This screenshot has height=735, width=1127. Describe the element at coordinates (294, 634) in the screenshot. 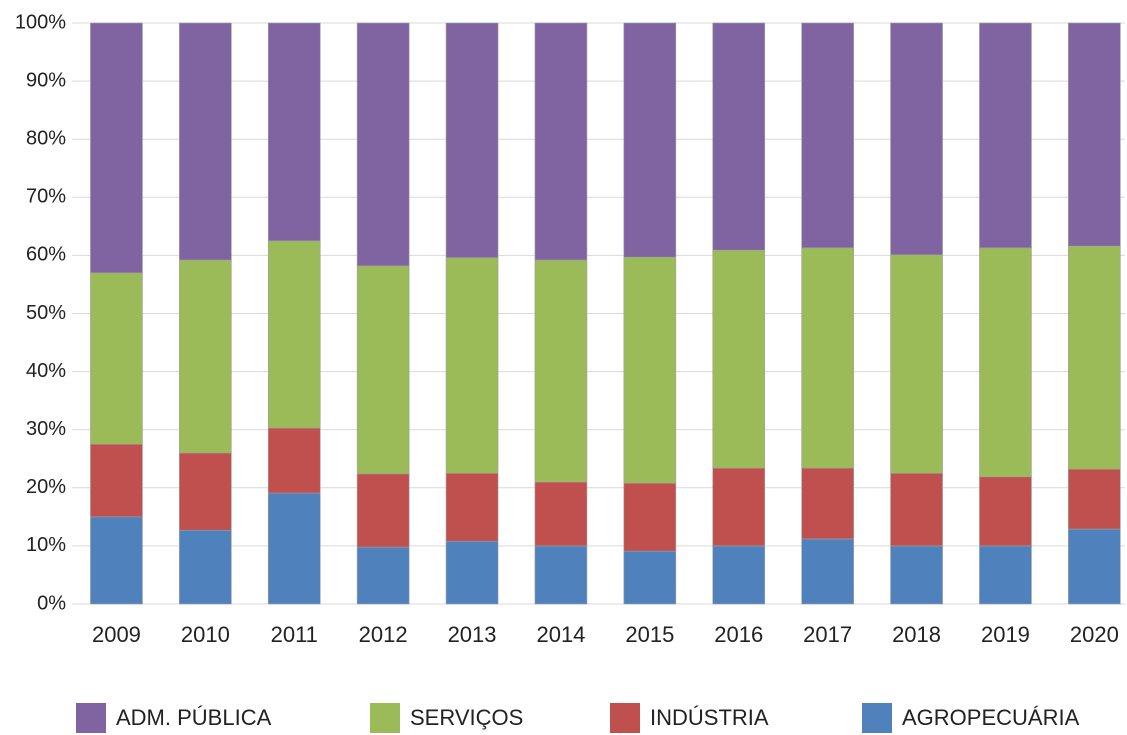

I see `x-tick-label: 2011` at that location.